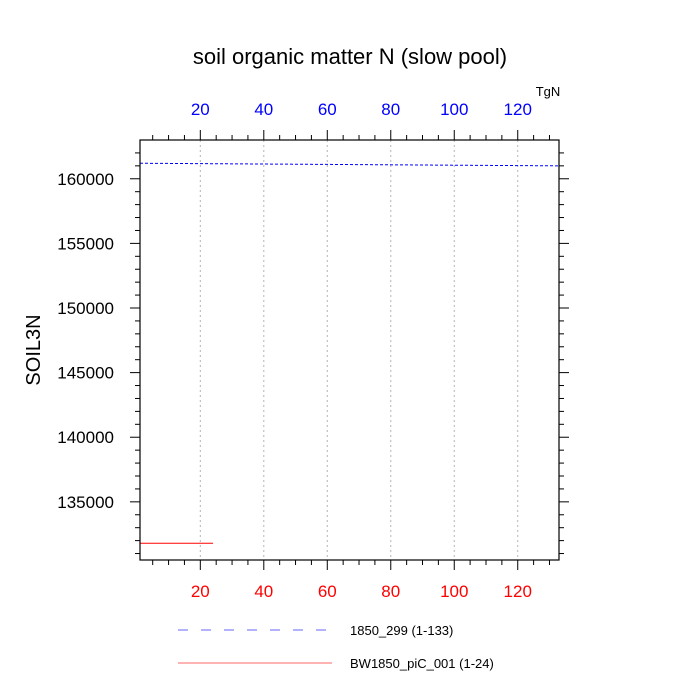 Image resolution: width=700 pixels, height=700 pixels. Describe the element at coordinates (390, 591) in the screenshot. I see `x-tick-label-bottom: 80` at that location.